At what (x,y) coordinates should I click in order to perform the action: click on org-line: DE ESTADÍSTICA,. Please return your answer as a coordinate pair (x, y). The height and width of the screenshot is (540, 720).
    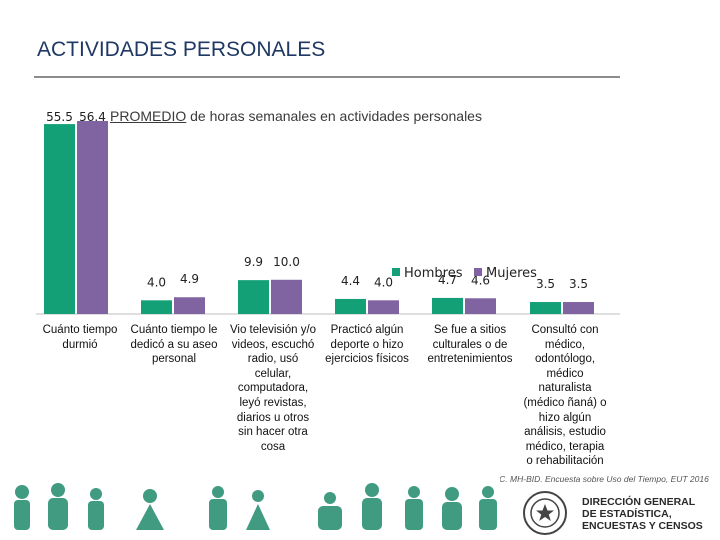
    Looking at the image, I should click on (627, 514).